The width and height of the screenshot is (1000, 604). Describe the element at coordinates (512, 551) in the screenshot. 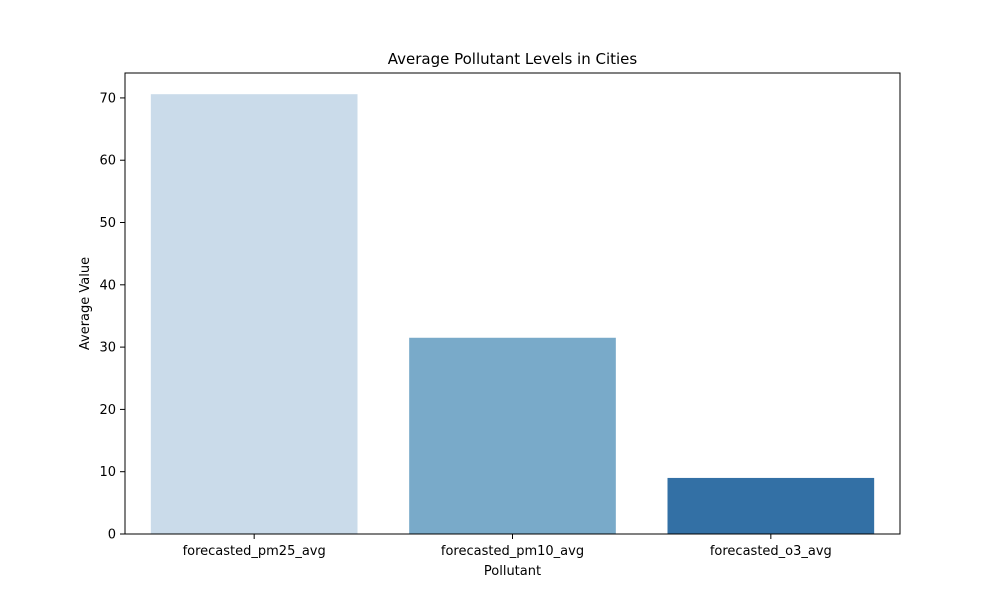

I see `x-tick-label: forecasted_pm10_avg` at that location.